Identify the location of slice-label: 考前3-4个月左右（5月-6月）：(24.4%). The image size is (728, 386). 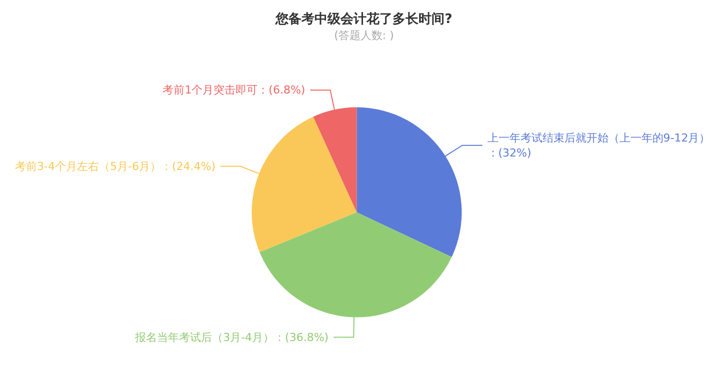
(115, 166).